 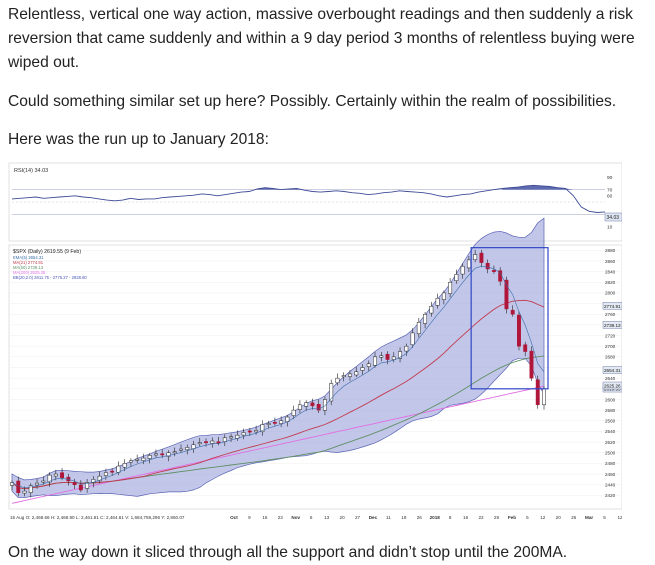 I want to click on price-tick-label: 2760, so click(x=610, y=314).